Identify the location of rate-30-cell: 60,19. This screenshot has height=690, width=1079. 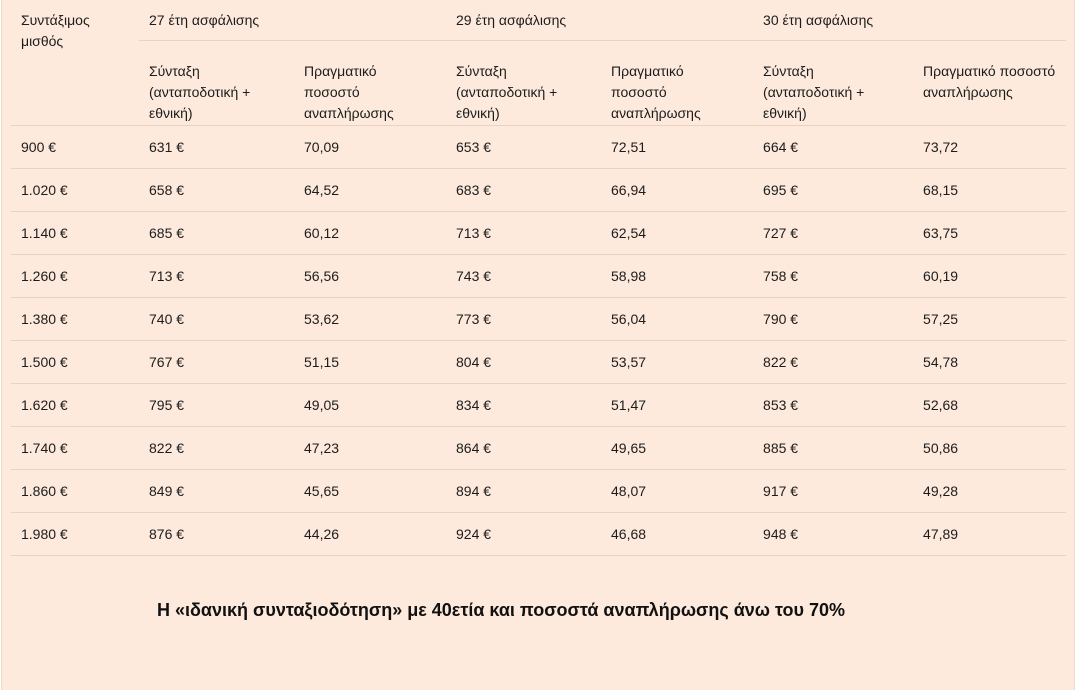
(990, 276).